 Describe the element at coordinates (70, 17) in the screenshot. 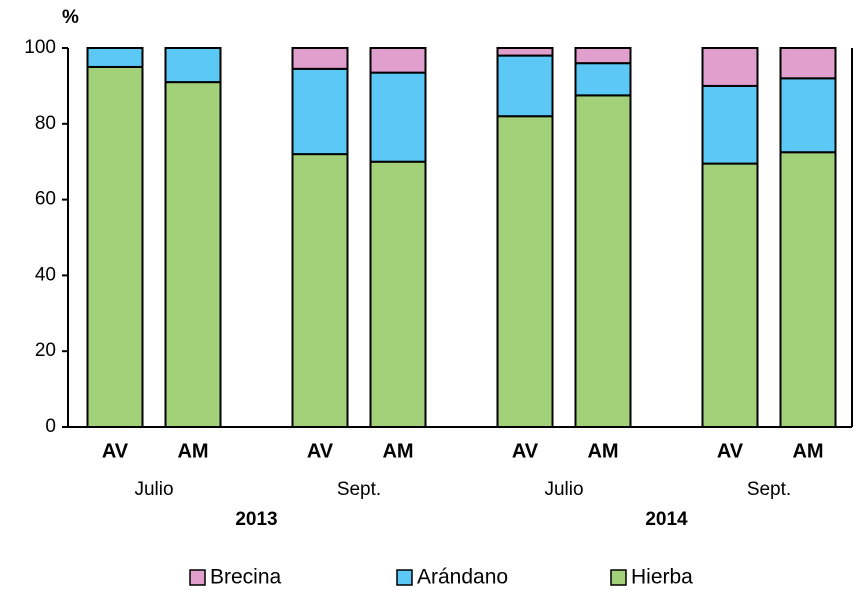

I see `y-axis-label: %` at that location.